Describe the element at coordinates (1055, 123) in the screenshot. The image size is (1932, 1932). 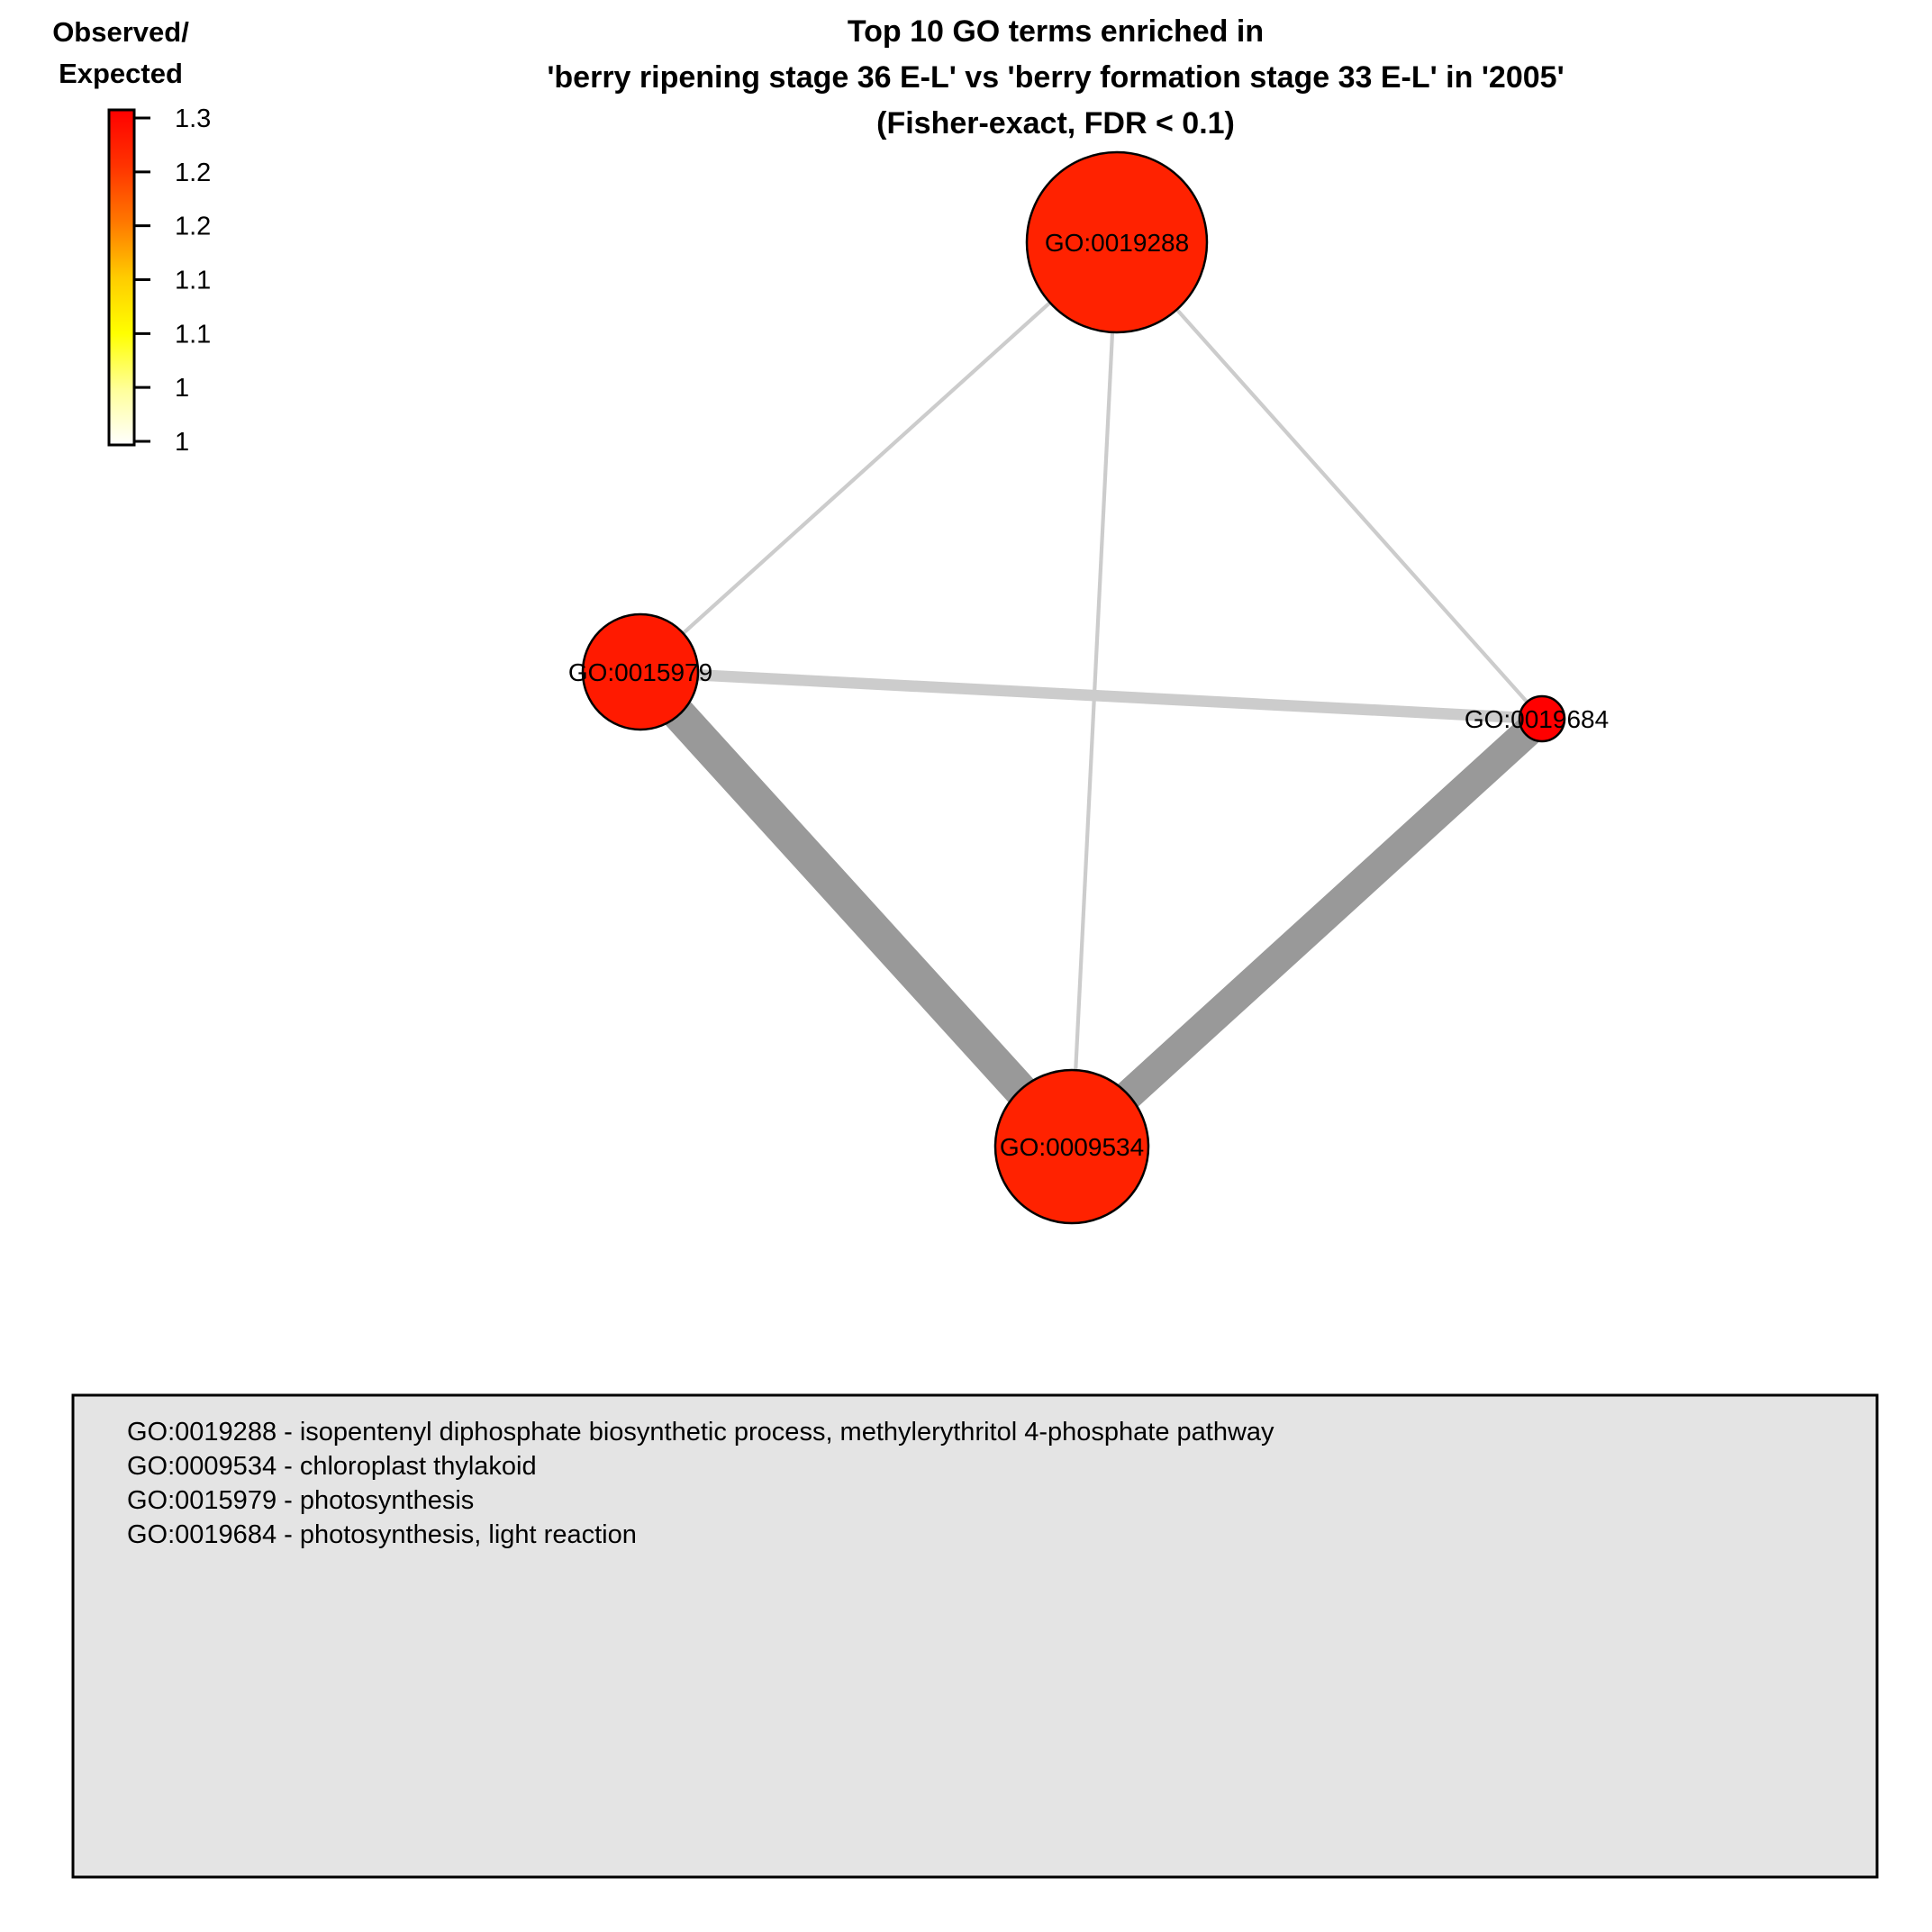
I see `title-line-3: (Fisher-exact, FDR < 0.1)` at that location.